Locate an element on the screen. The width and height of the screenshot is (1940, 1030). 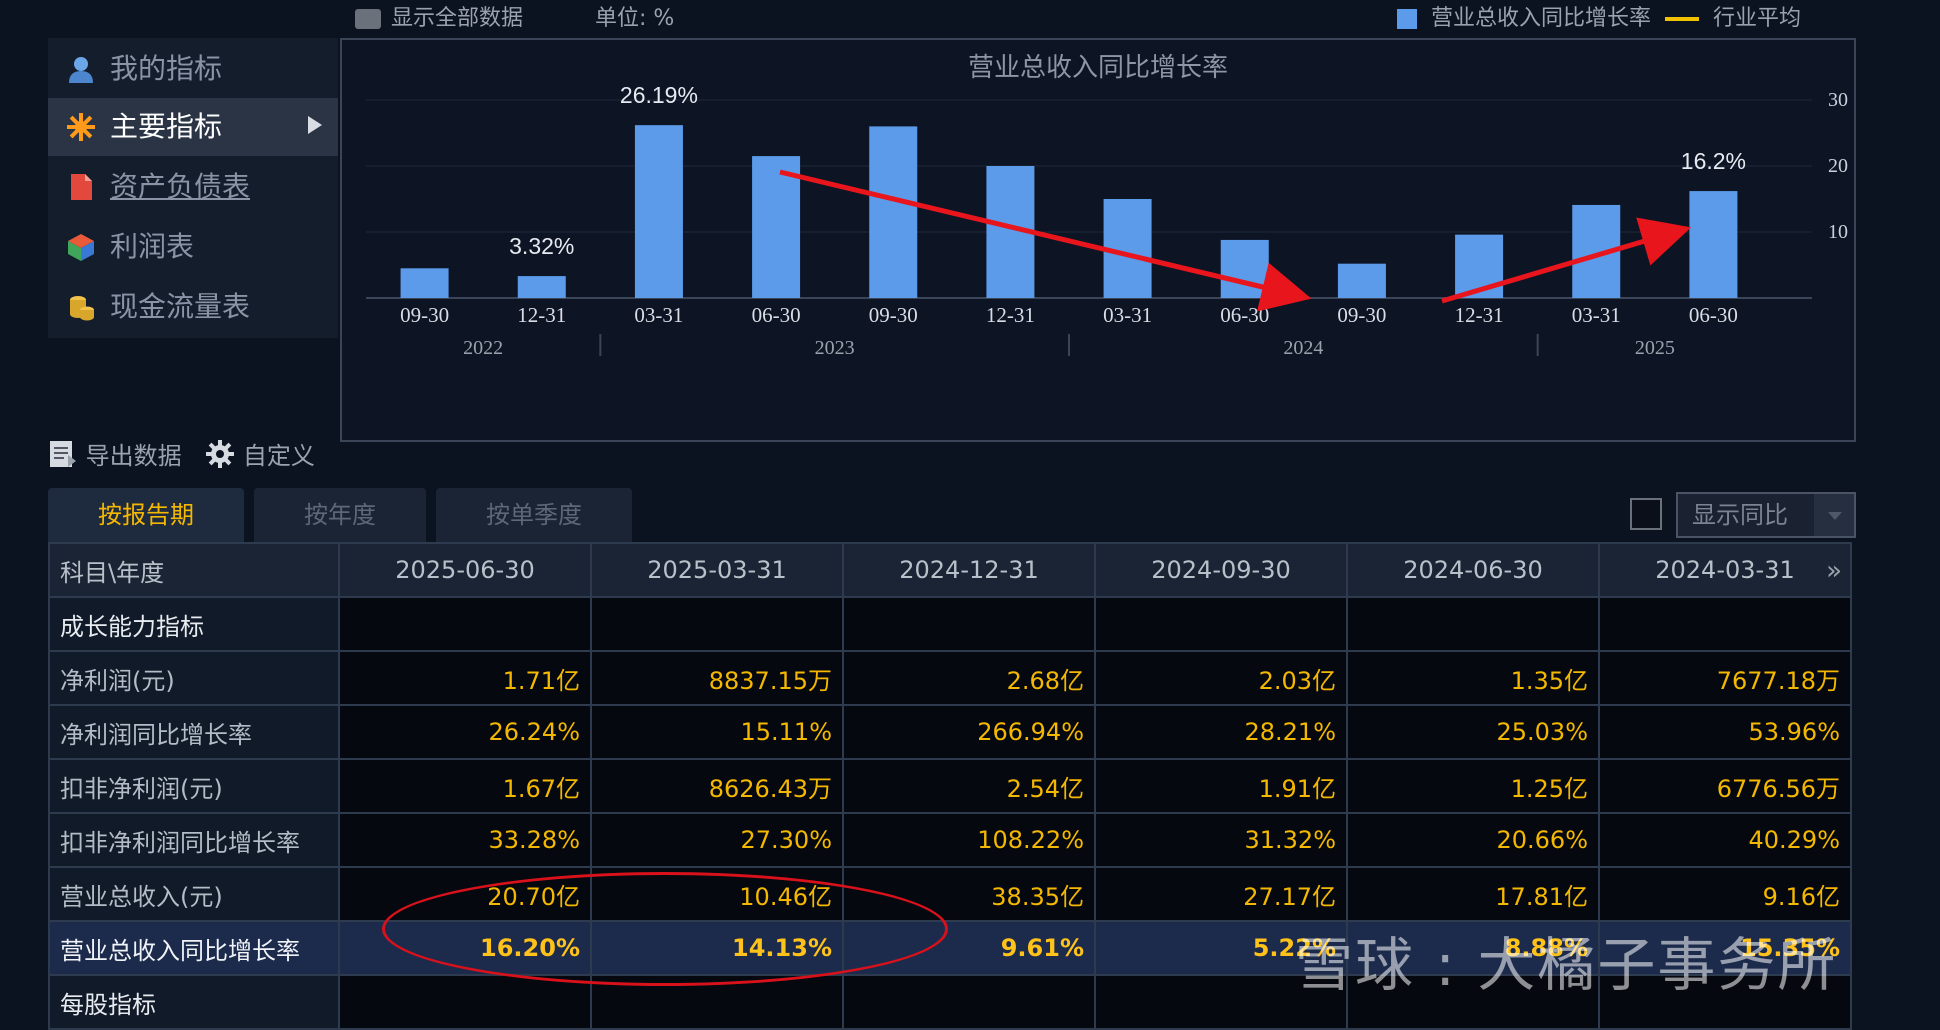
show-yoy-checkbox is located at coordinates (1646, 514).